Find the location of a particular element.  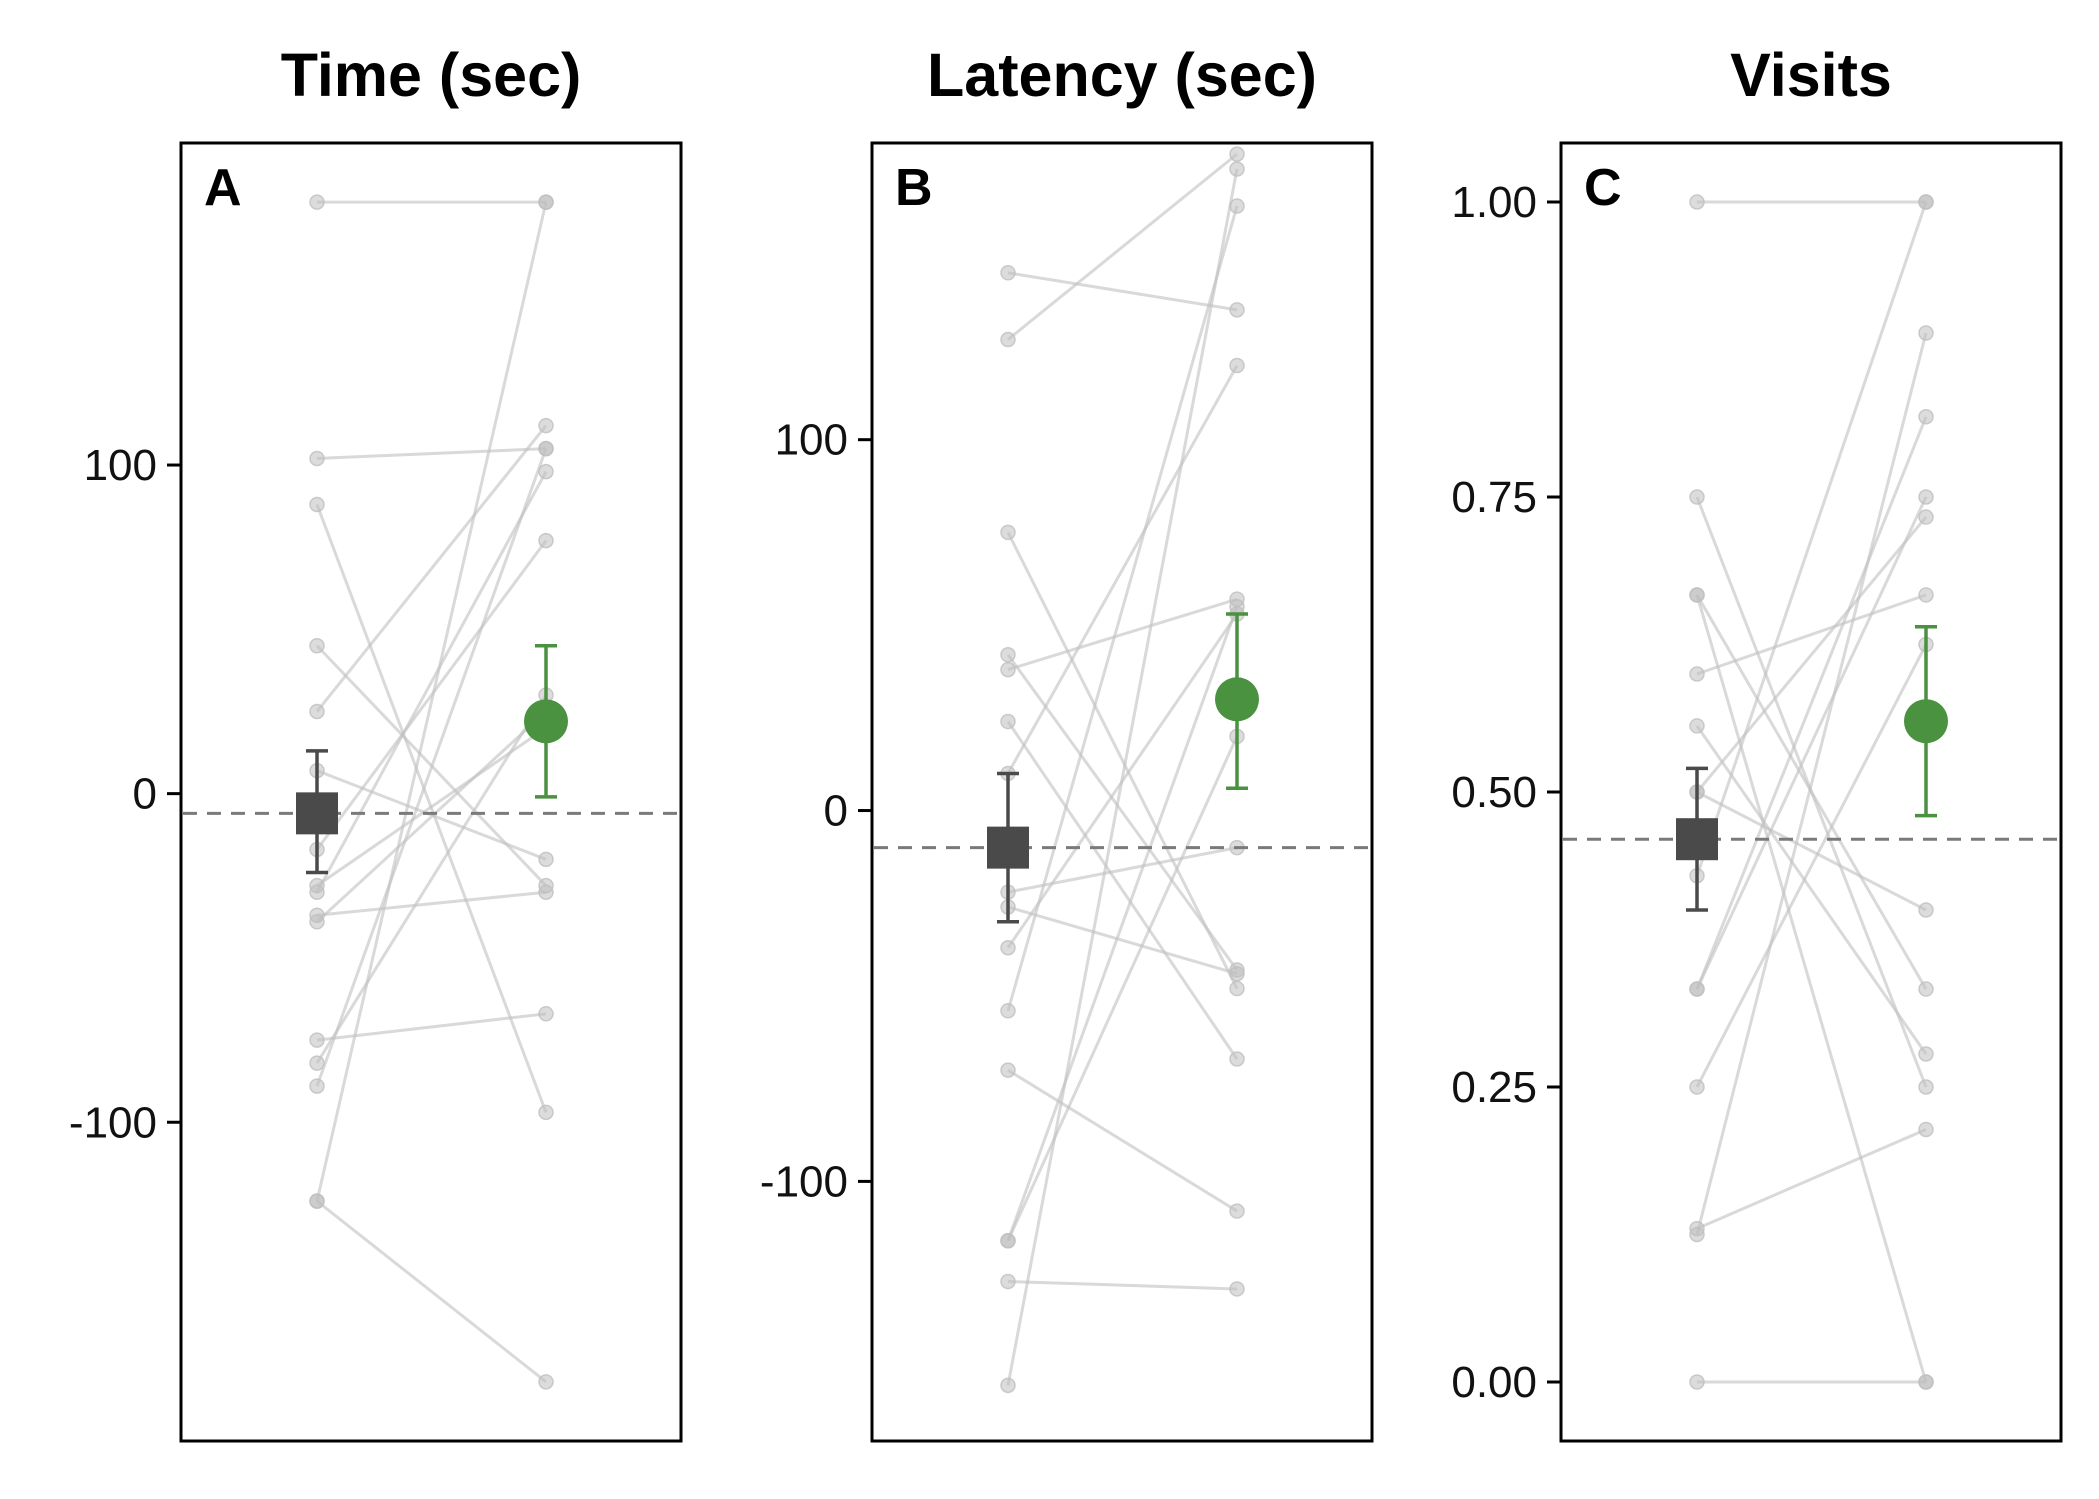

panel-b-individual-points is located at coordinates (1122, 770).